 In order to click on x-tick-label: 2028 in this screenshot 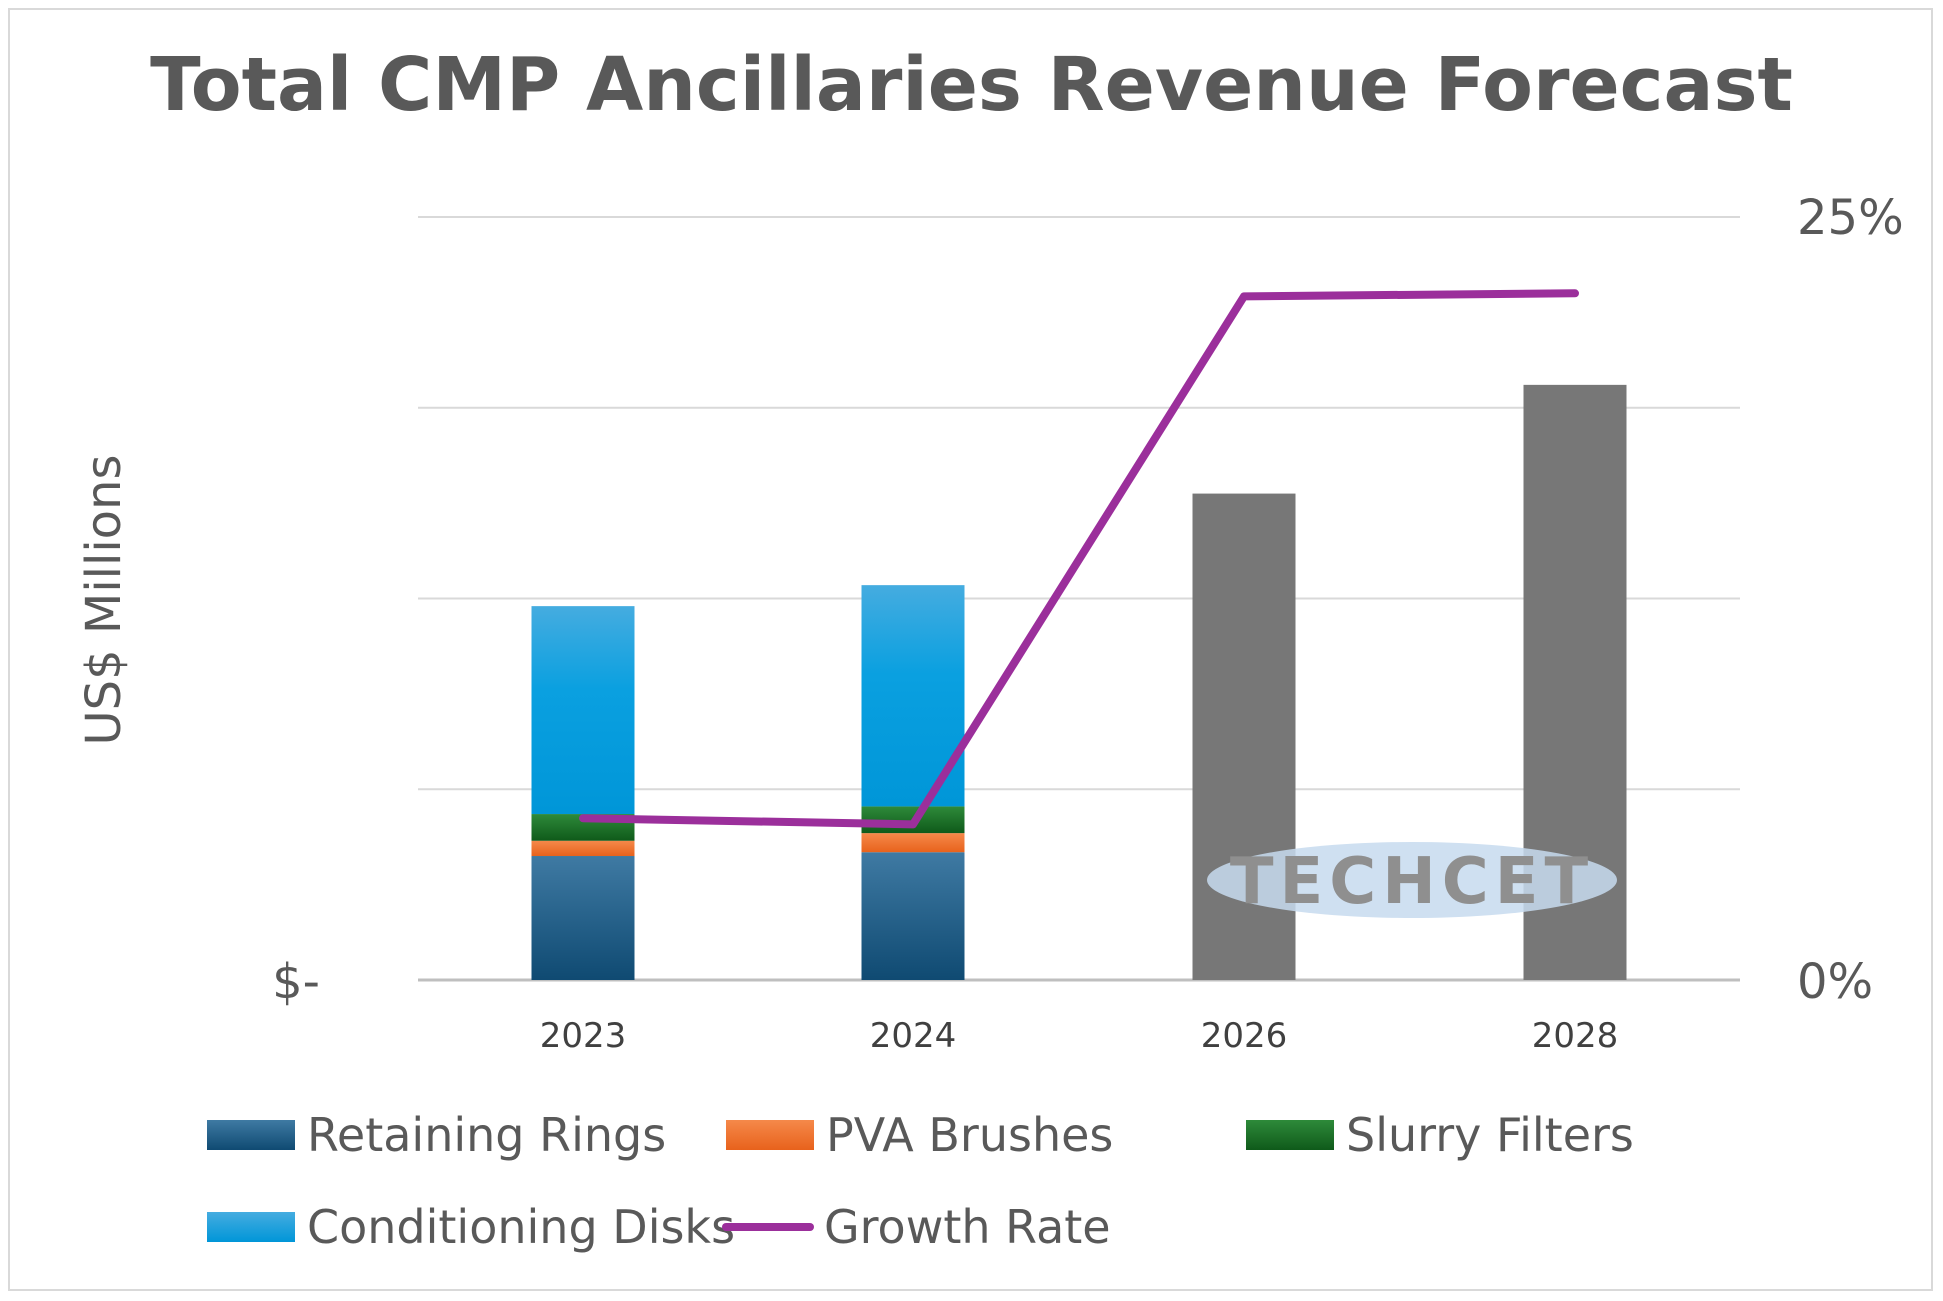, I will do `click(1575, 1036)`.